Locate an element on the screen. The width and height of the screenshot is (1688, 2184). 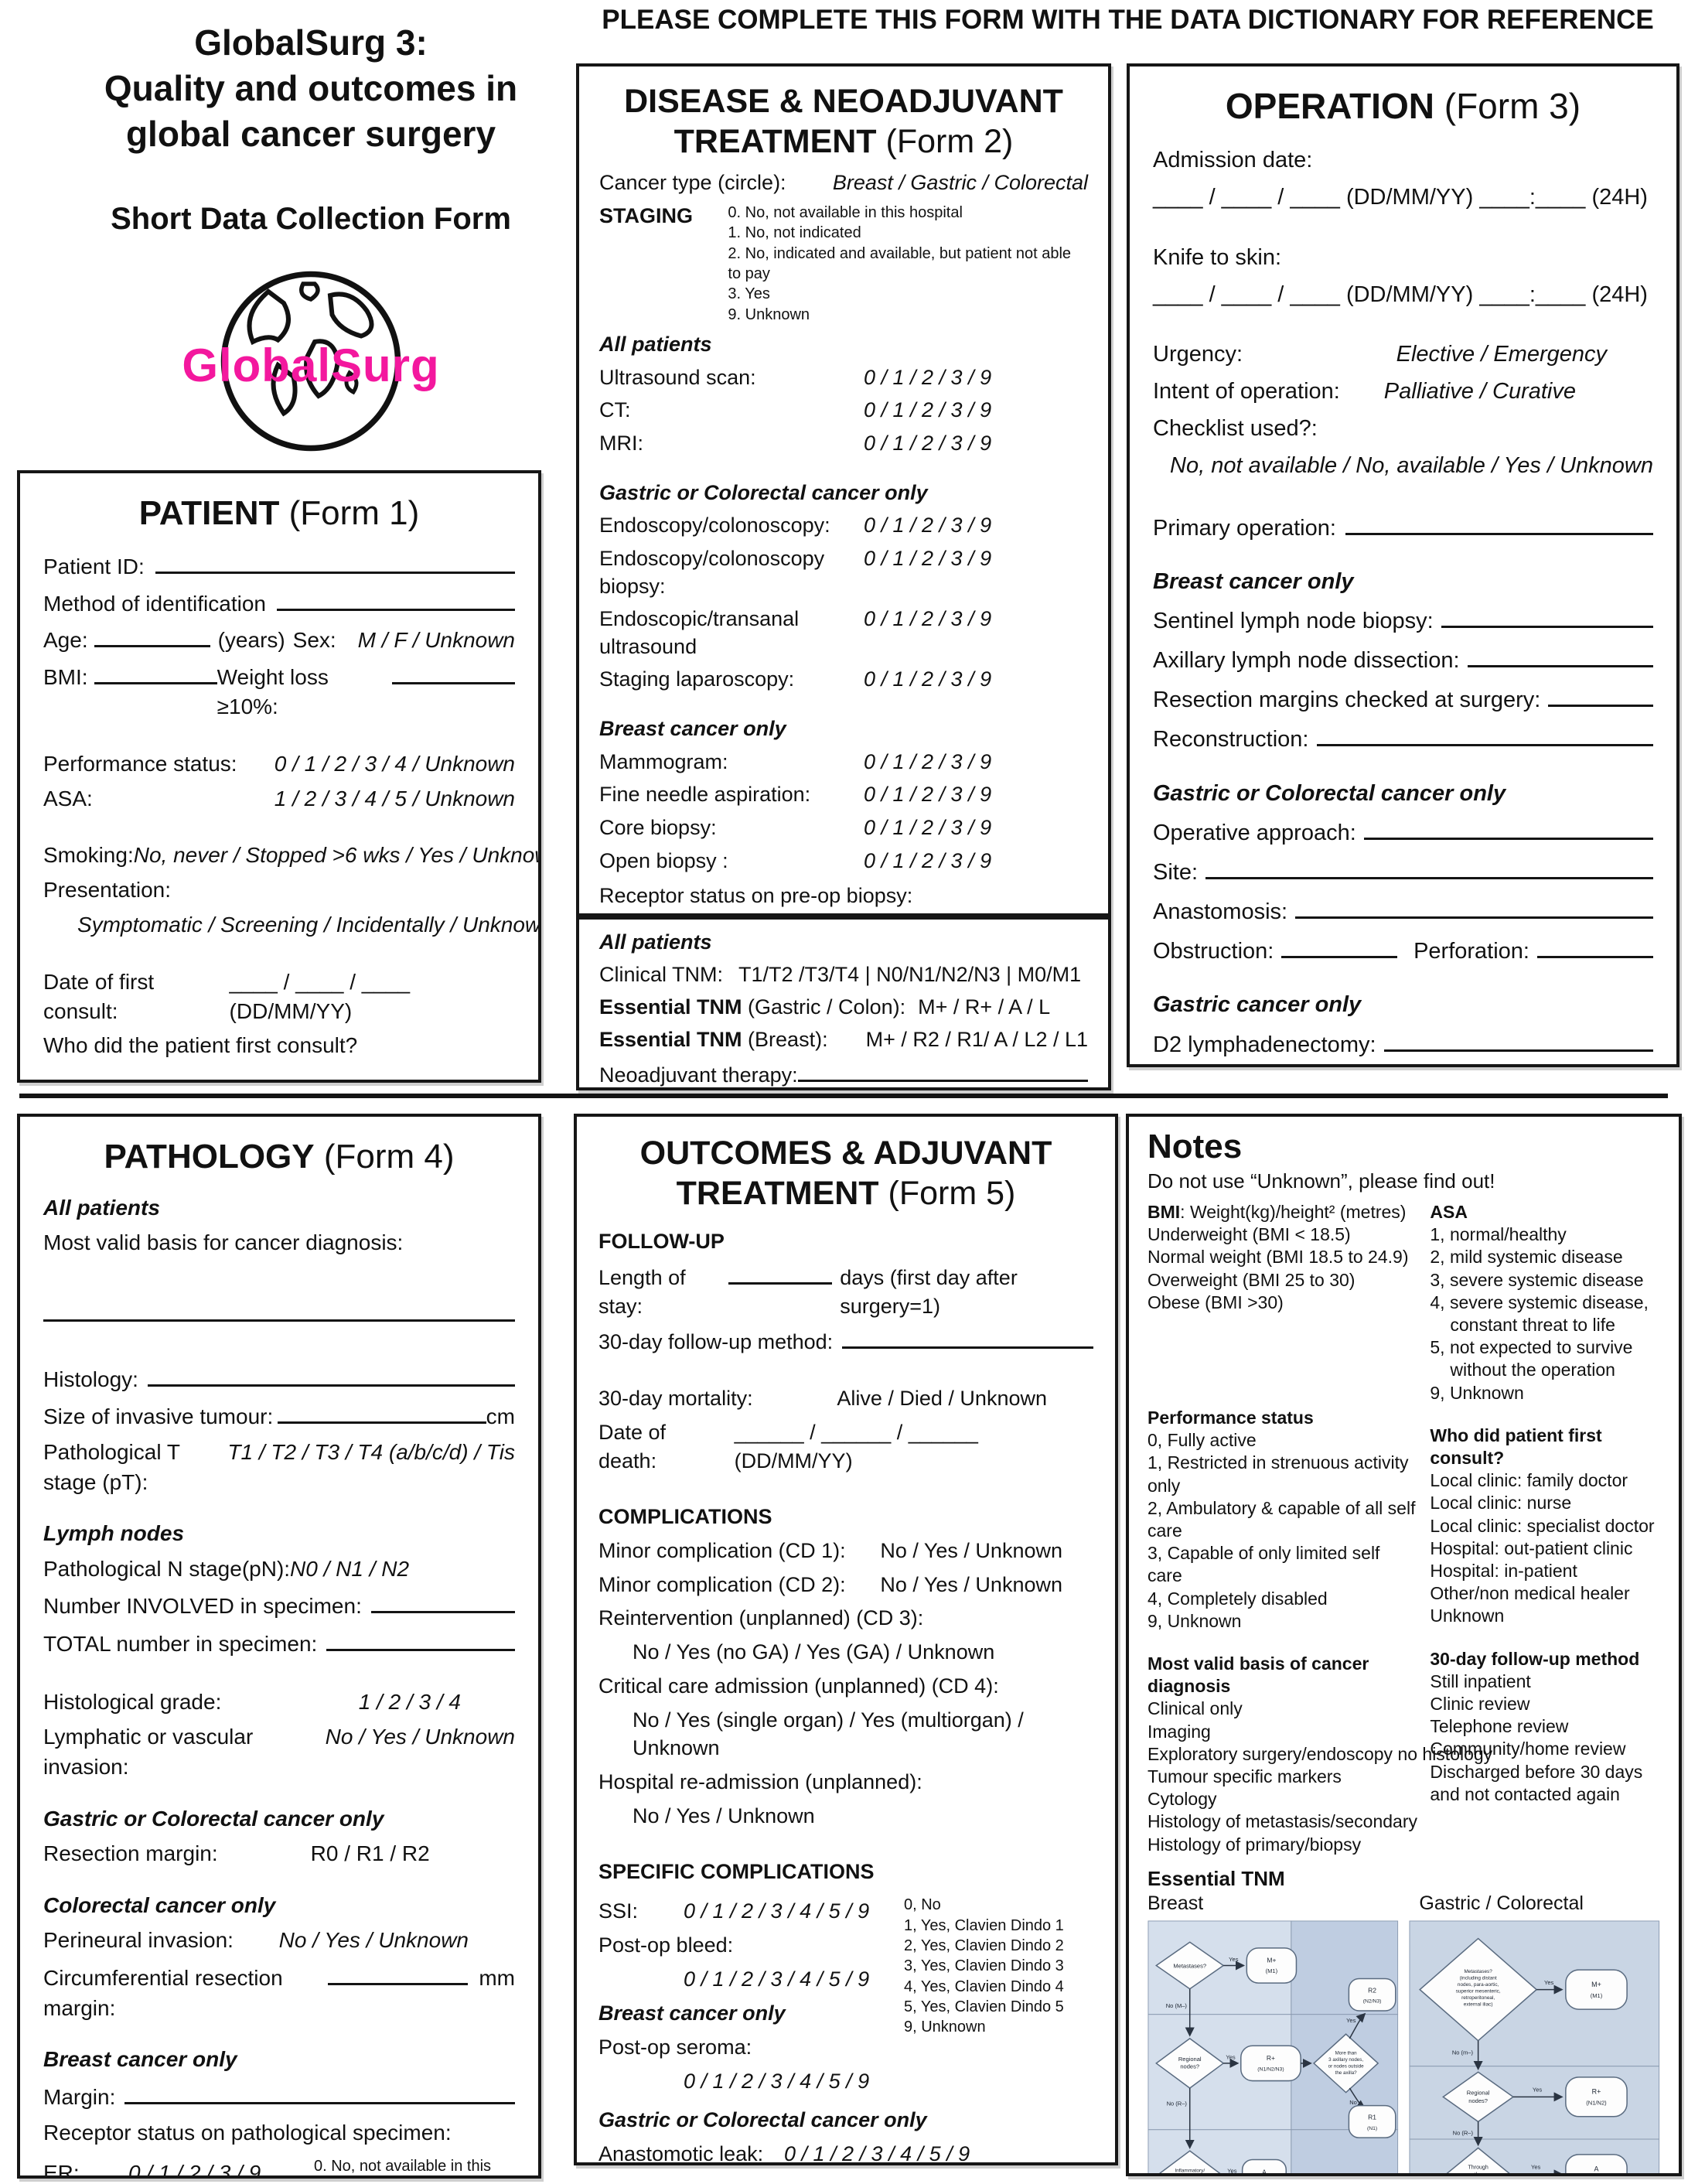
cd2-options: No / Yes / Unknown is located at coordinates (971, 1584).